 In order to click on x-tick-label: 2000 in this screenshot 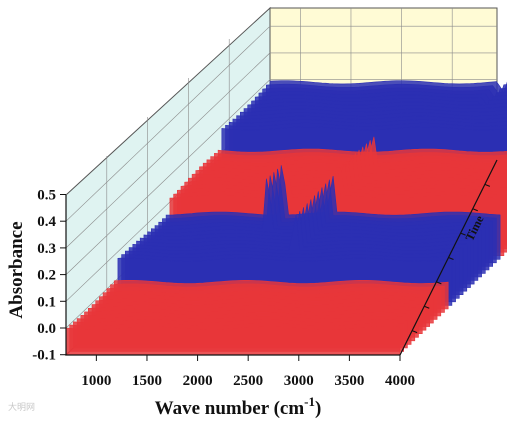, I will do `click(198, 381)`.